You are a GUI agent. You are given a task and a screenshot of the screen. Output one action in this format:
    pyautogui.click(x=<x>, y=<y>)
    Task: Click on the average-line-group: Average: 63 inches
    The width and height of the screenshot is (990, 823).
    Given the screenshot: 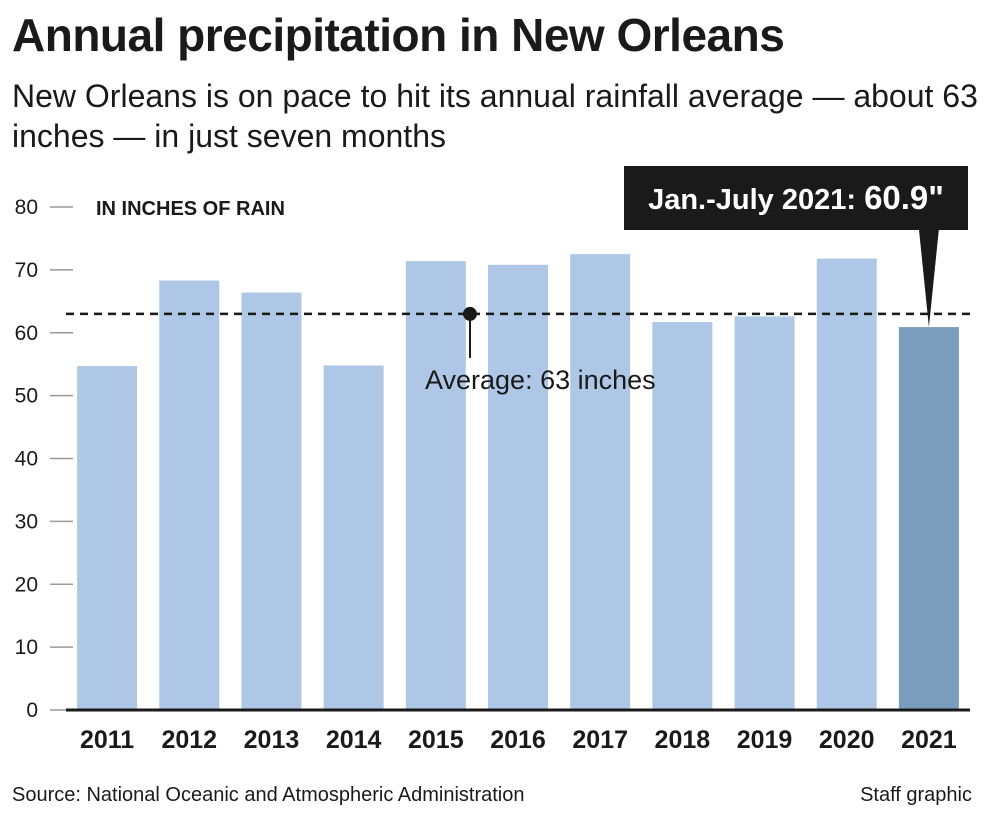 What is the action you would take?
    pyautogui.click(x=518, y=350)
    